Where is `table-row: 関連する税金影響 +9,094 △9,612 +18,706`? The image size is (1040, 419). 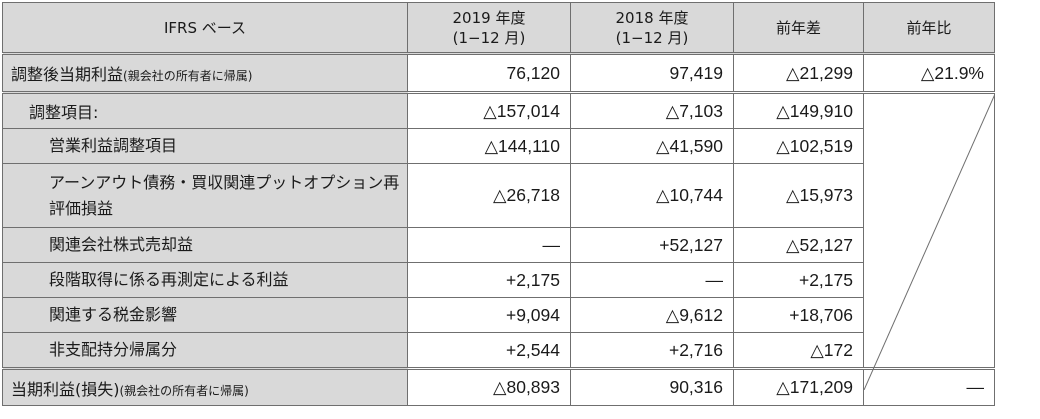 table-row: 関連する税金影響 +9,094 △9,612 +18,706 is located at coordinates (498, 315).